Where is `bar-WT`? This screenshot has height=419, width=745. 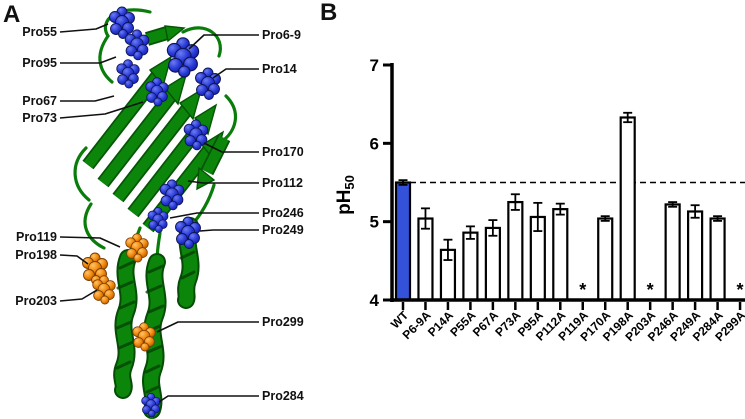
bar-WT is located at coordinates (403, 241).